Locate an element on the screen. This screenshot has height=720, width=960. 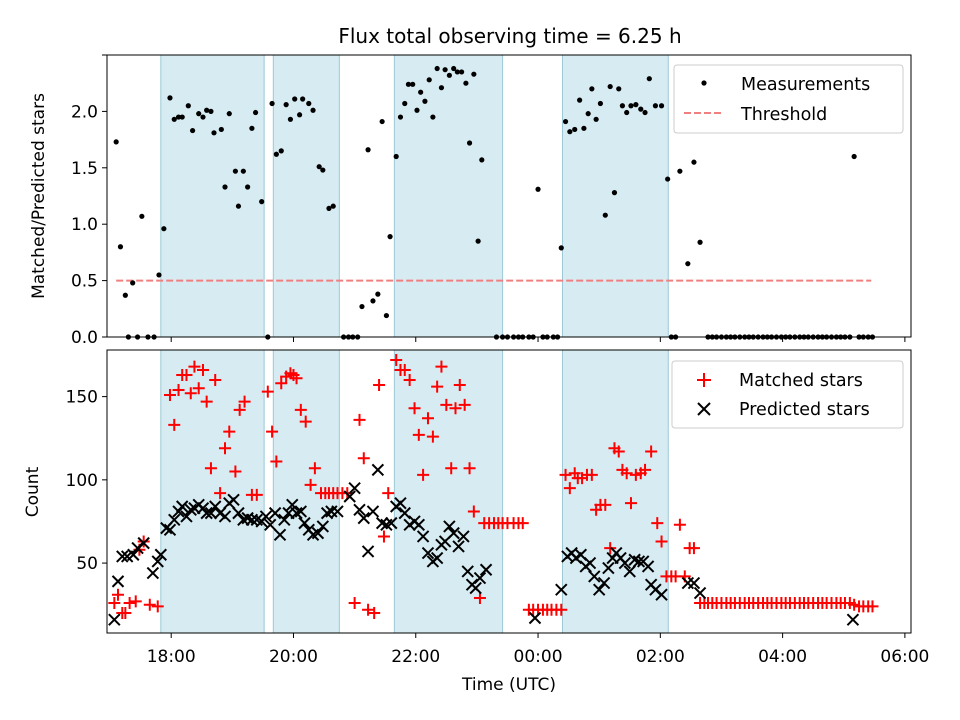
legend-matched-marker is located at coordinates (704, 380).